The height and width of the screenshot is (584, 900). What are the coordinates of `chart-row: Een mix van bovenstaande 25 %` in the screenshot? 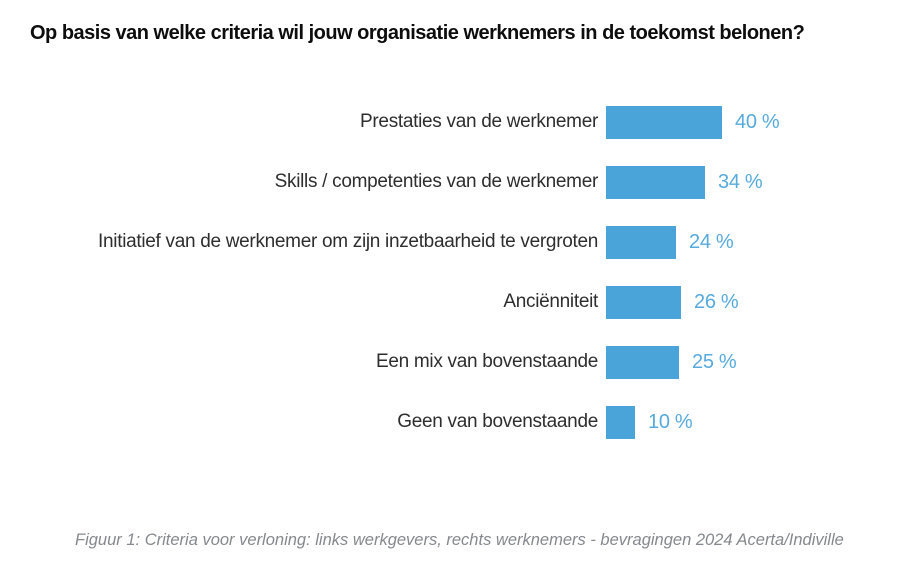 It's located at (450, 362).